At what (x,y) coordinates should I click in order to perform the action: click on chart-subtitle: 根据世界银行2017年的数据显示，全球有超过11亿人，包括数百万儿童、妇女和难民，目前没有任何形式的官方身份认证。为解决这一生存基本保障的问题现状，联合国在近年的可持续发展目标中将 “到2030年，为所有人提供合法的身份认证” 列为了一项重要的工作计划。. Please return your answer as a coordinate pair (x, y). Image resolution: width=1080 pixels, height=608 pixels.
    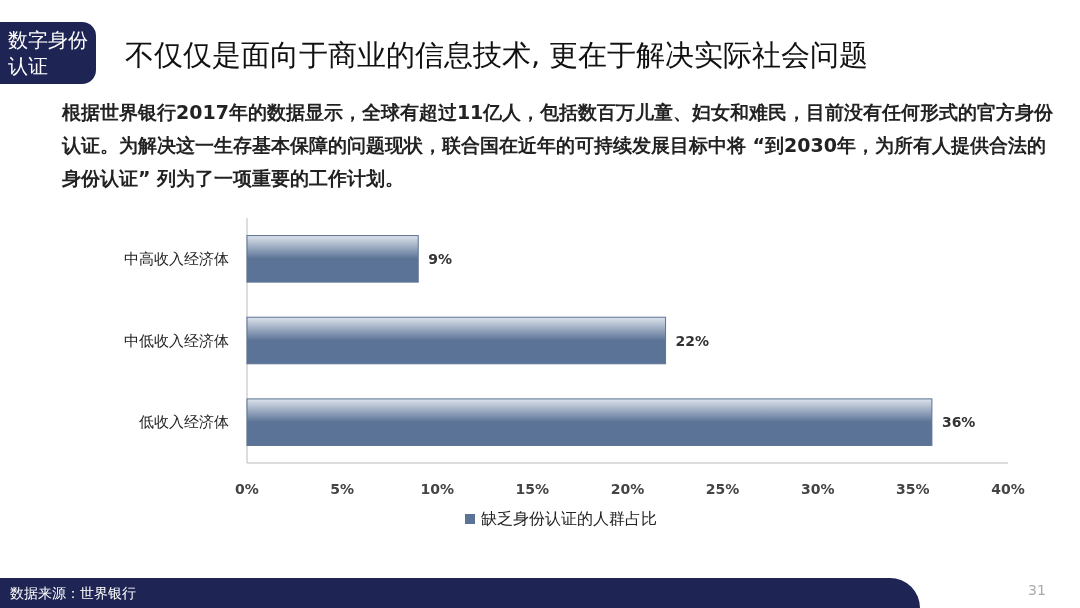
    Looking at the image, I should click on (558, 145).